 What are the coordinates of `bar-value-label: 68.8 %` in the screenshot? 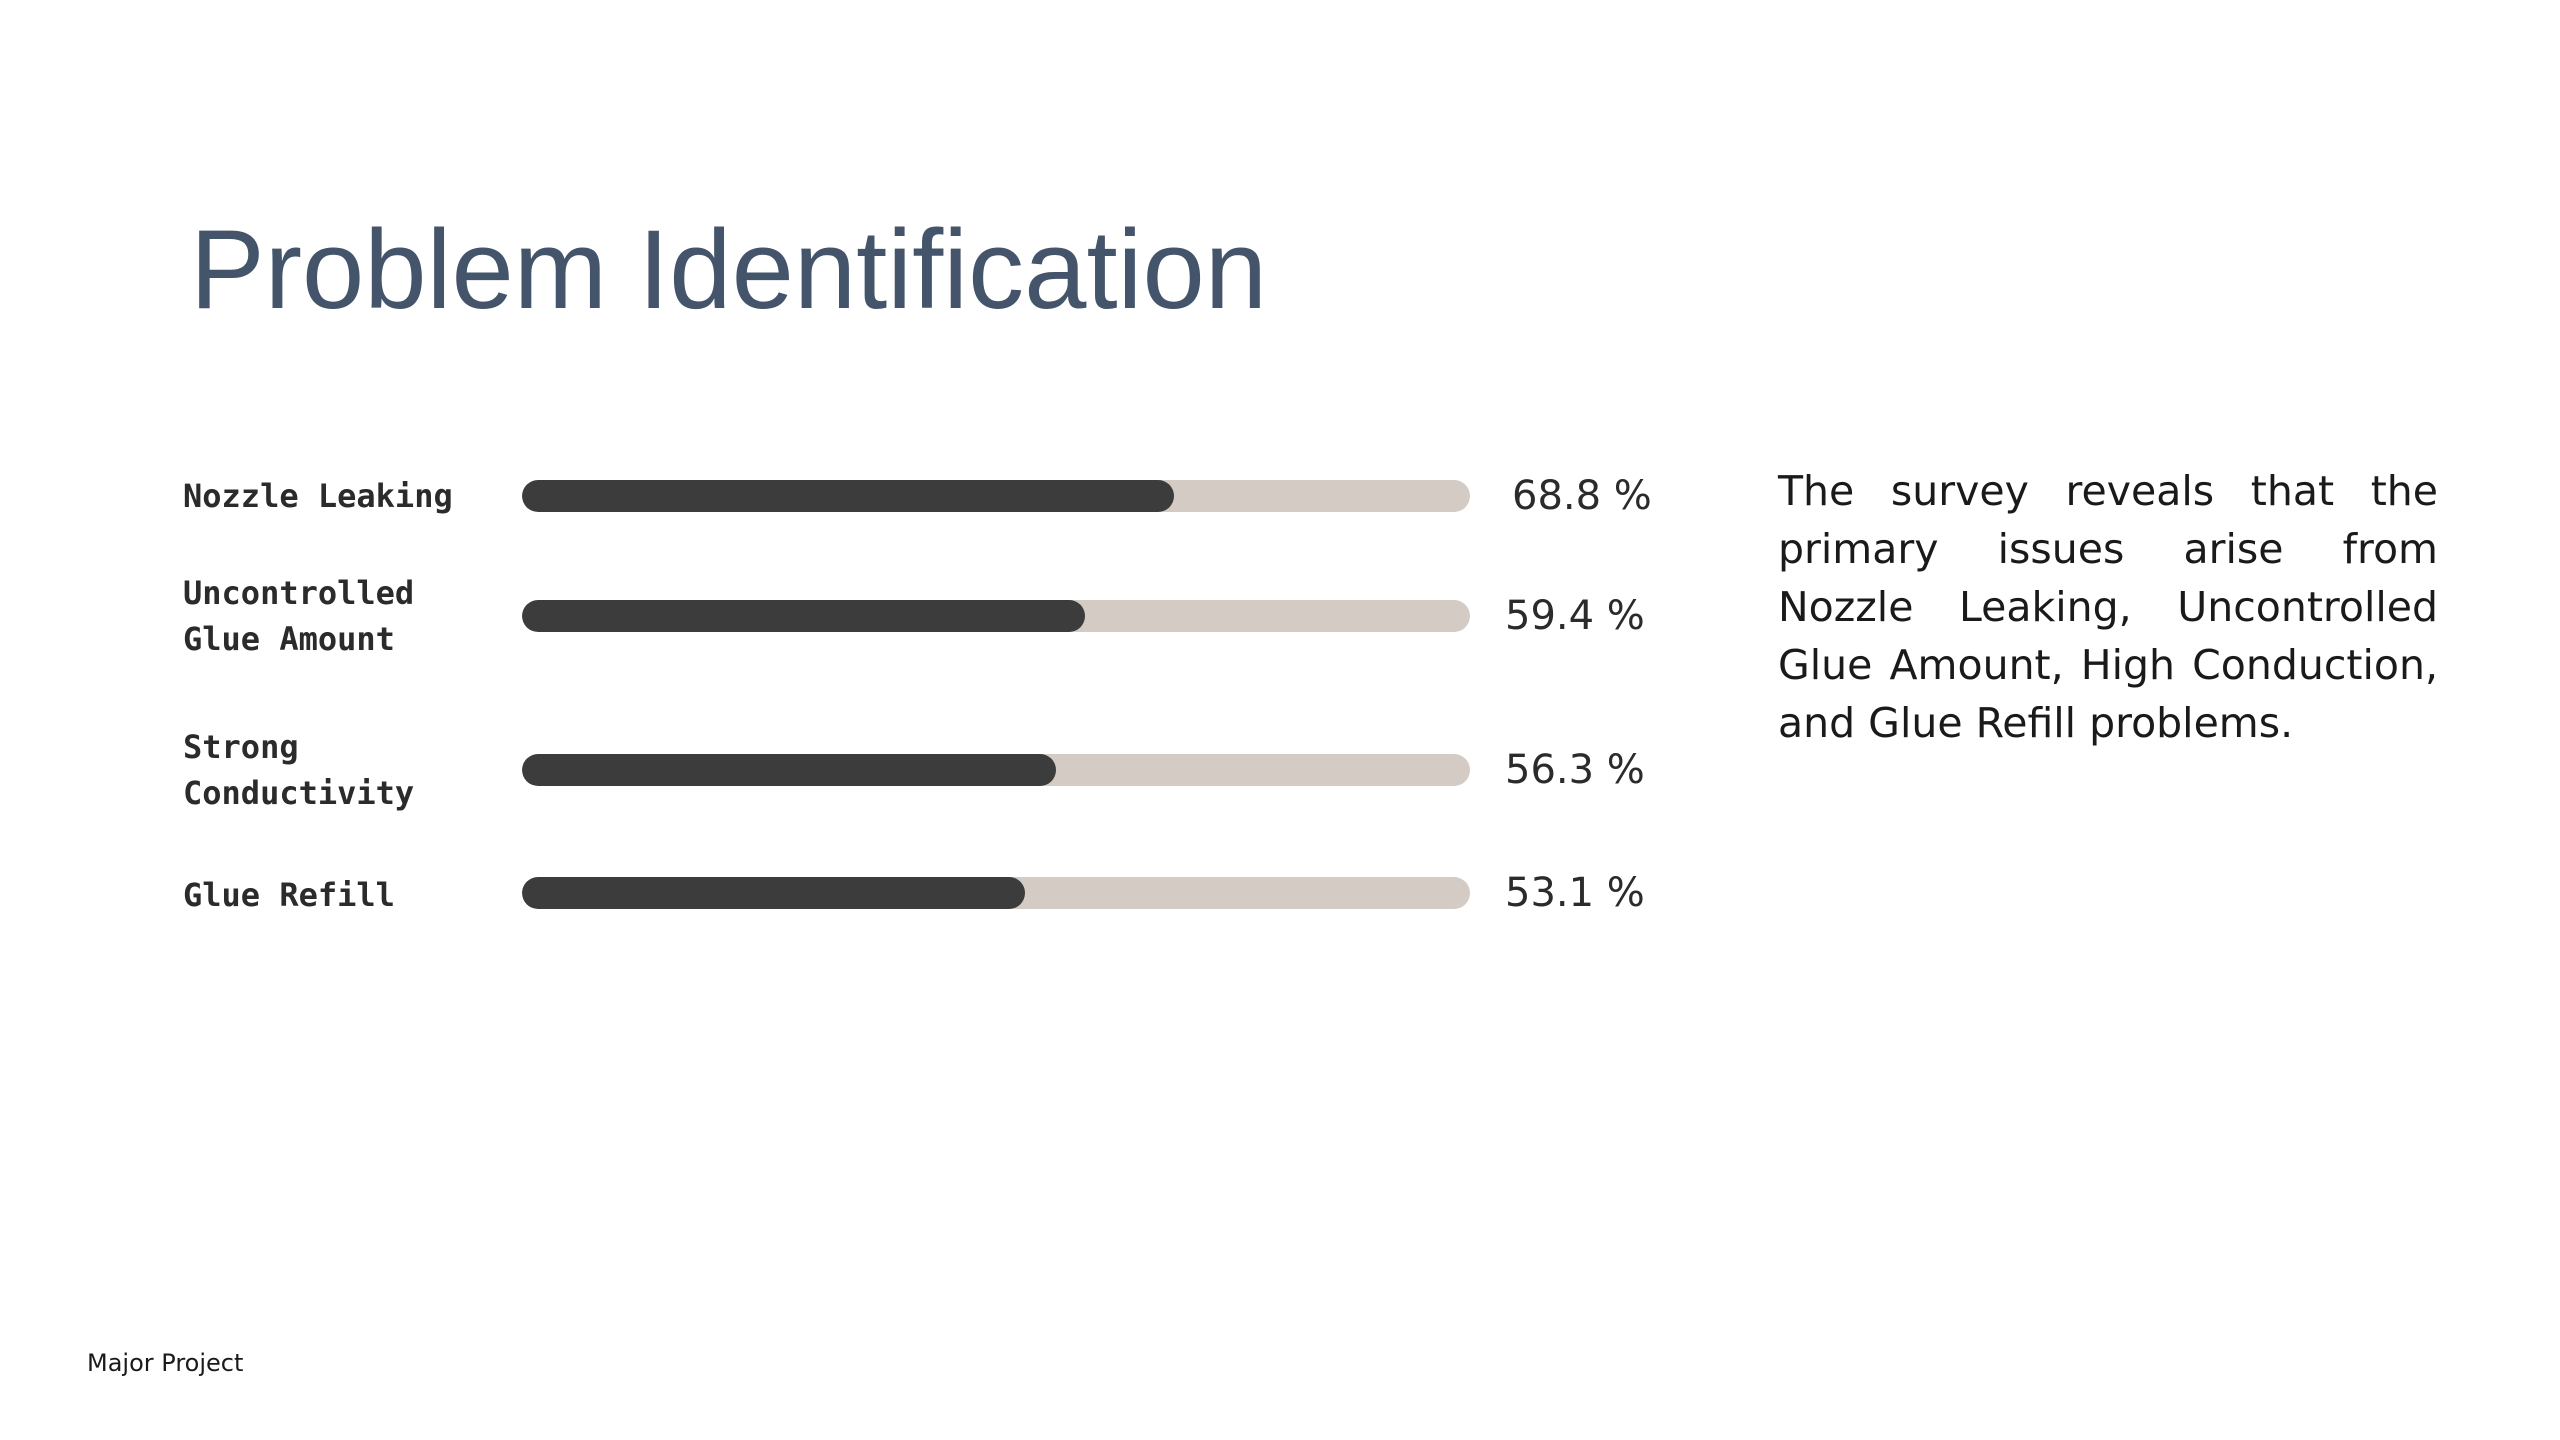 It's located at (1582, 496).